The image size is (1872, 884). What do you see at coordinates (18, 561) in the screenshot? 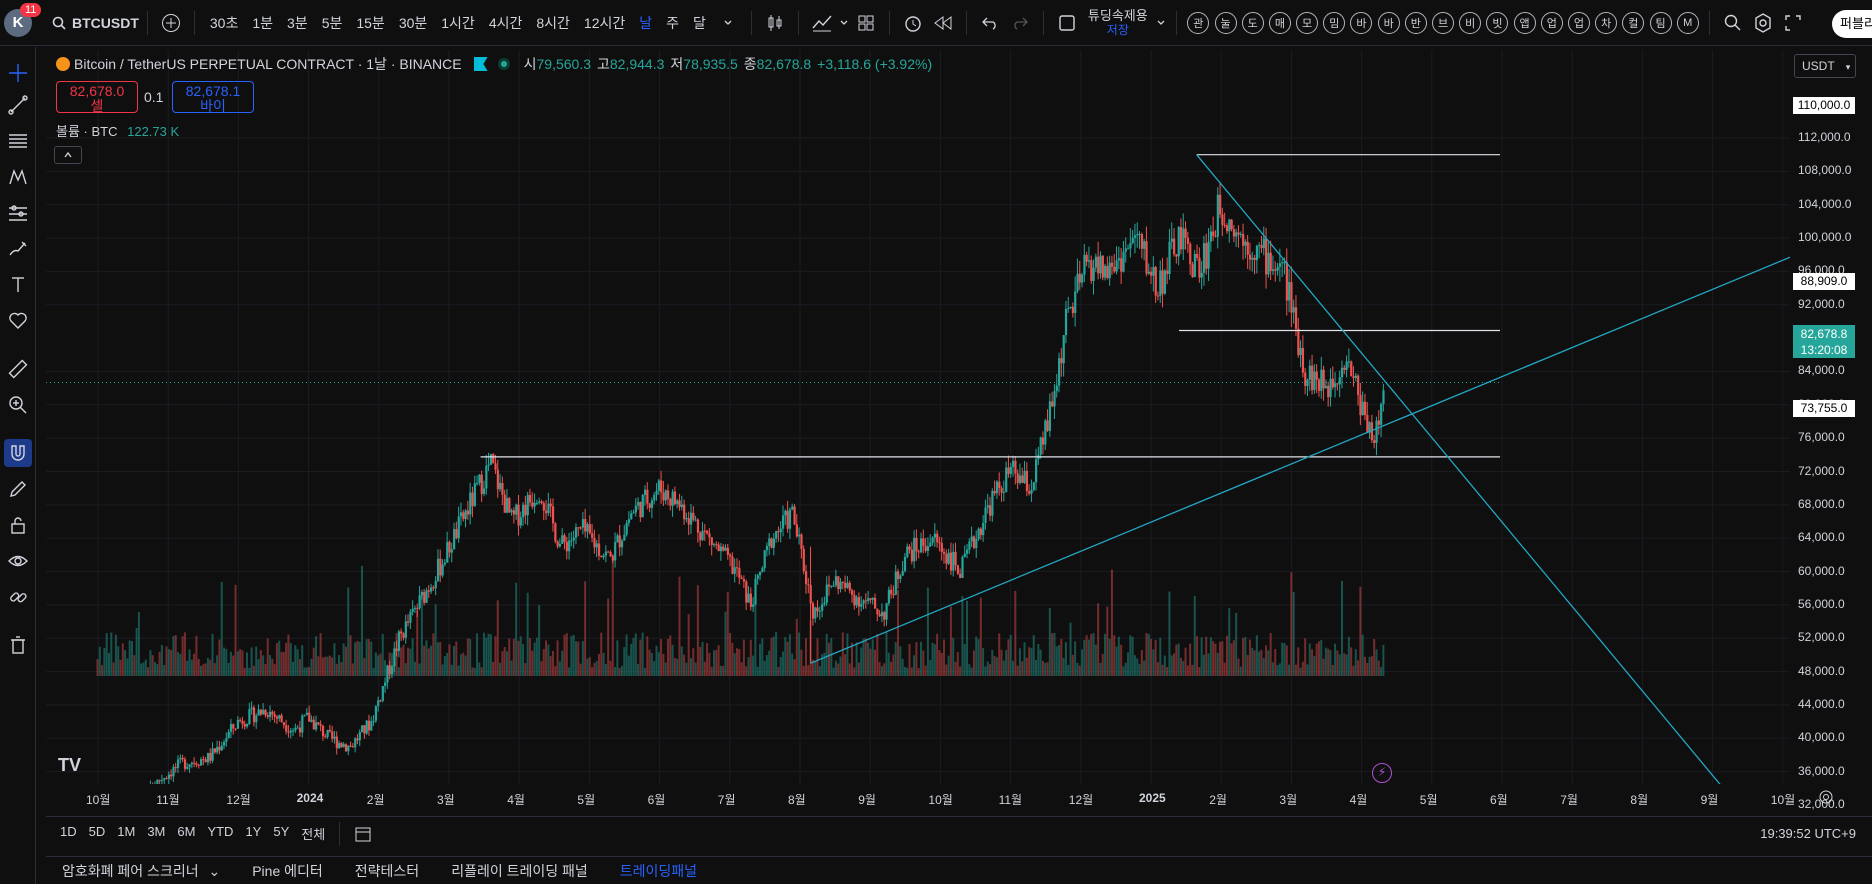
I see `hide-tool` at bounding box center [18, 561].